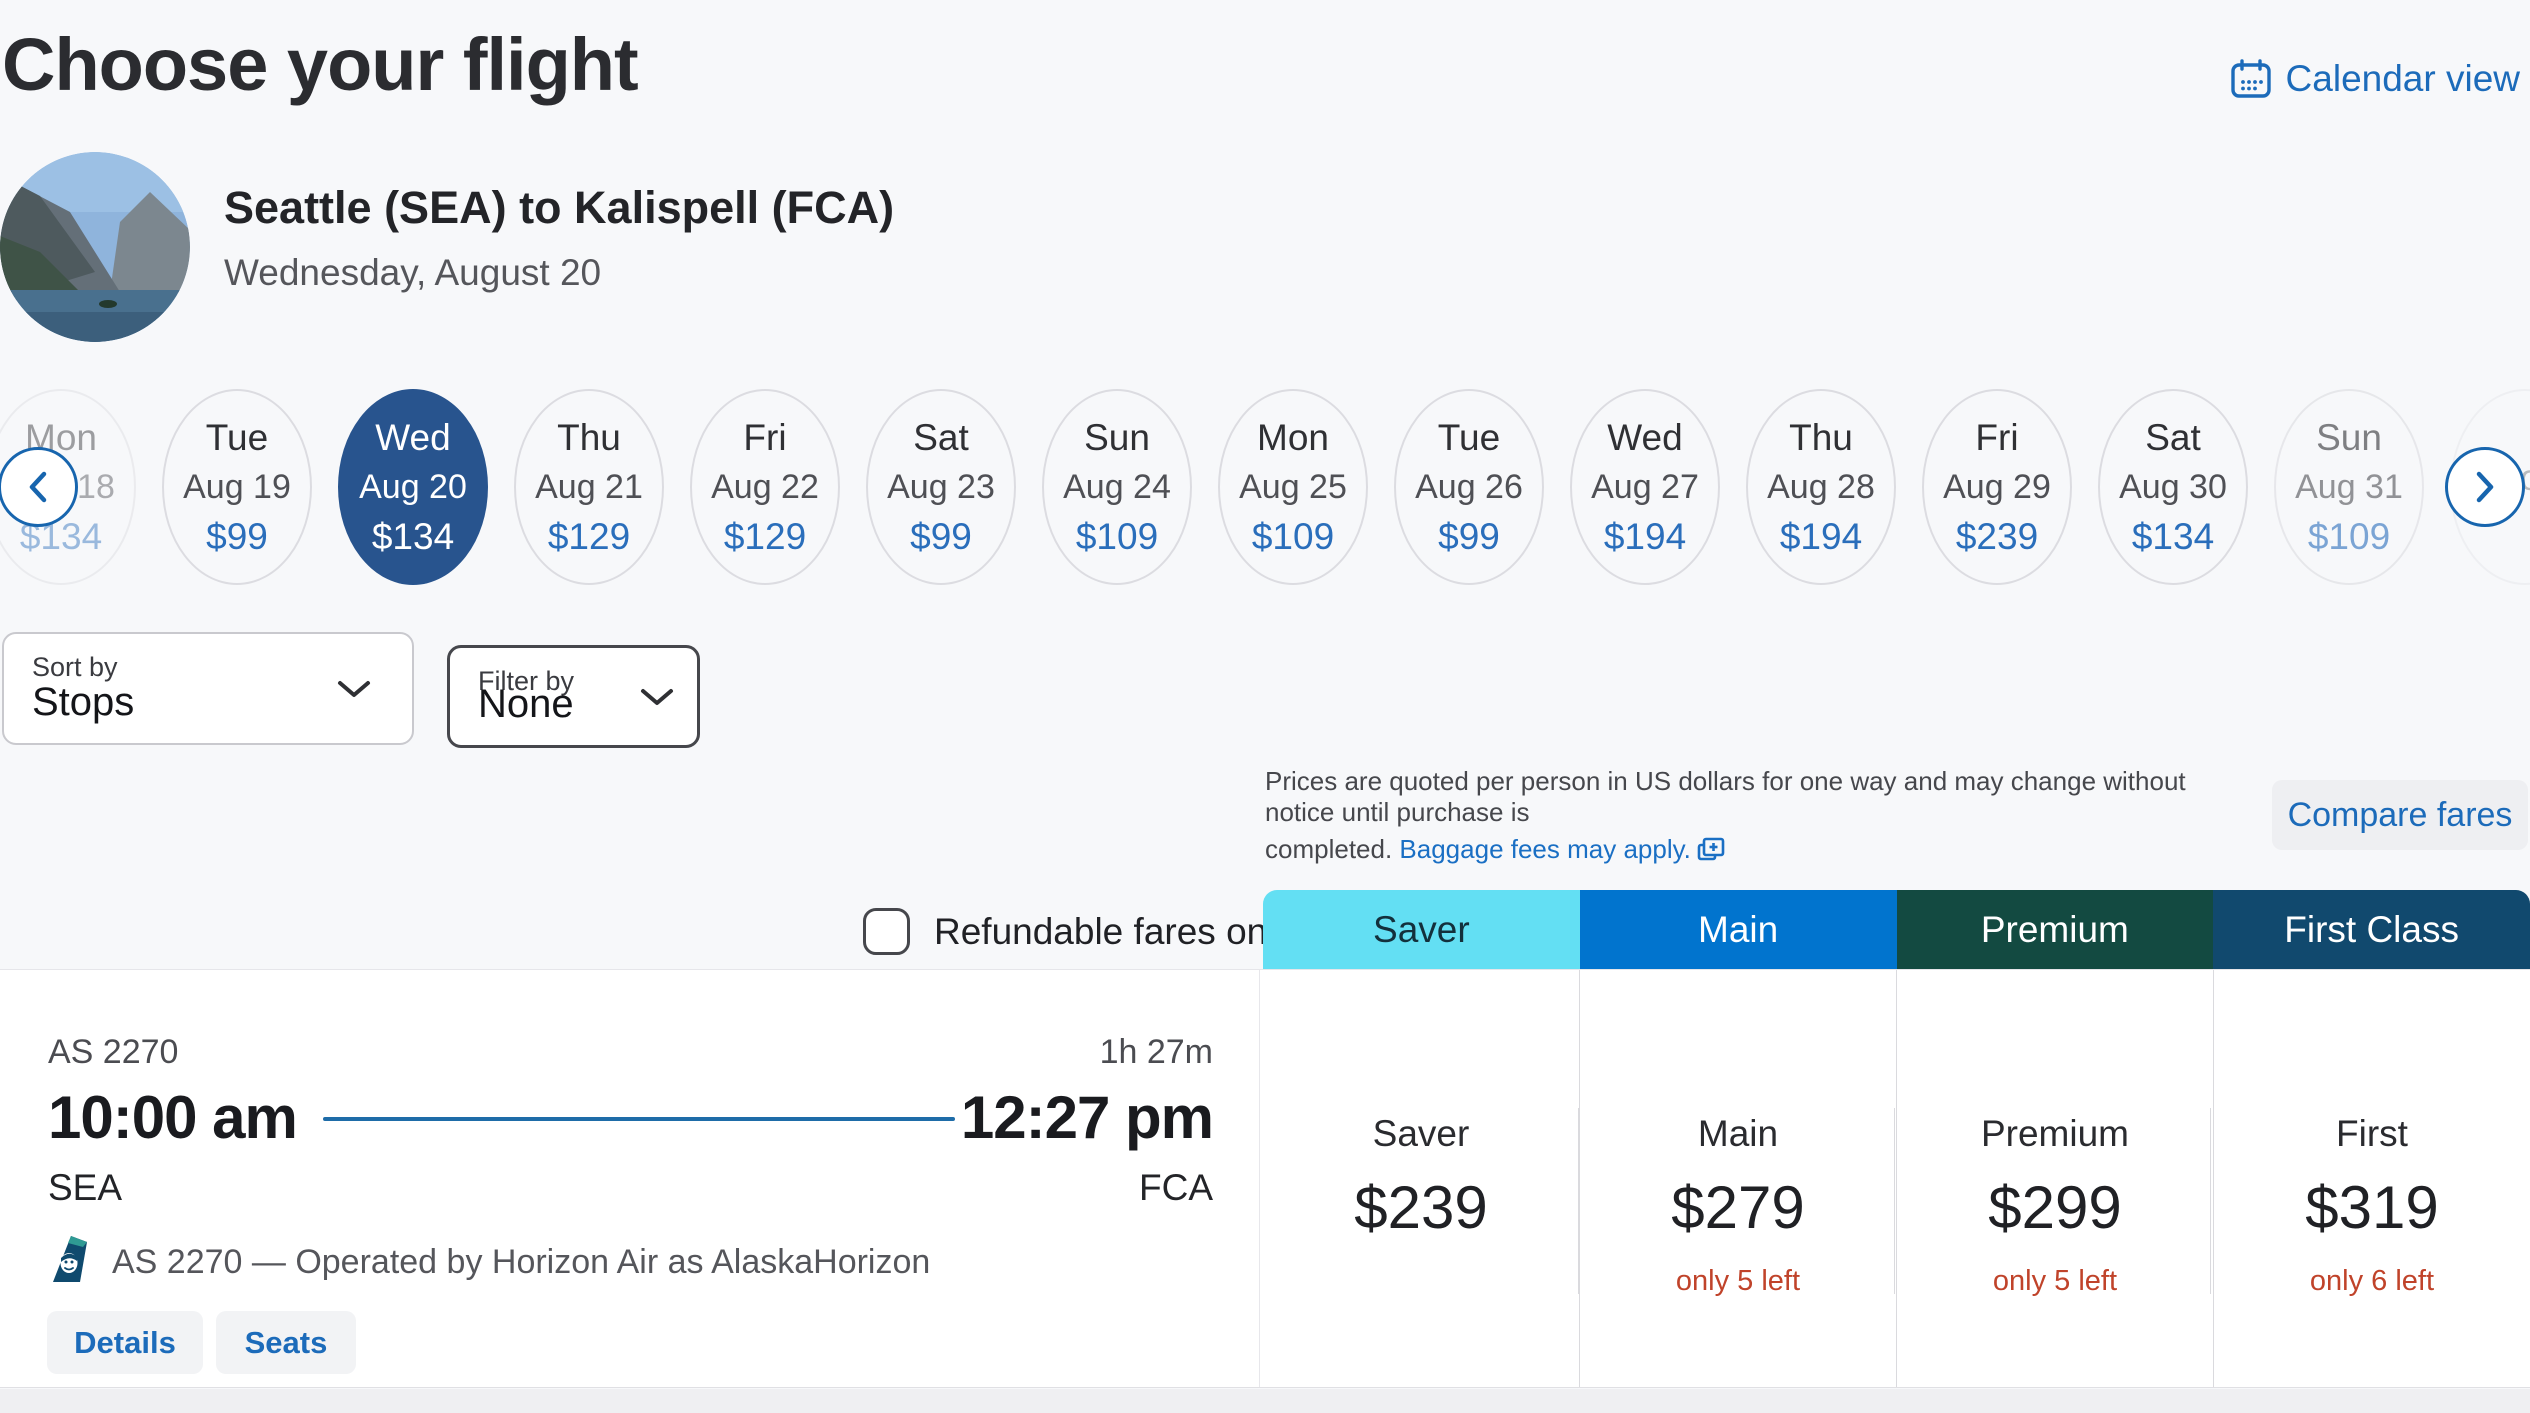 Image resolution: width=2530 pixels, height=1413 pixels. What do you see at coordinates (2402, 78) in the screenshot?
I see `calendar-view-label: Calendar view` at bounding box center [2402, 78].